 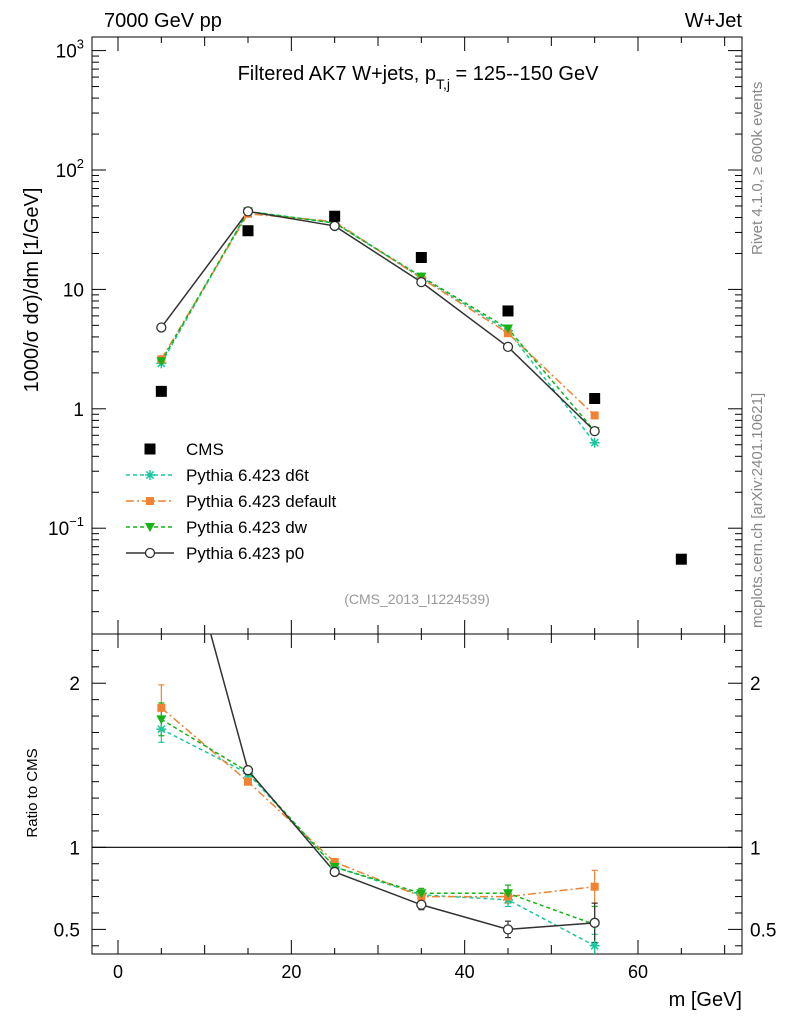 What do you see at coordinates (705, 1000) in the screenshot?
I see `x-axis-label: m [GeV]` at bounding box center [705, 1000].